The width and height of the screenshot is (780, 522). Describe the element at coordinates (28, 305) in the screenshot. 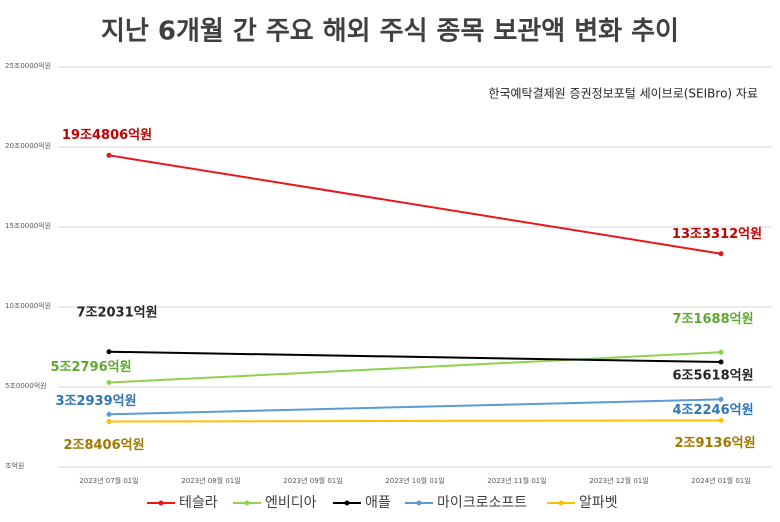

I see `y-tick-label: 10조0000억원` at that location.